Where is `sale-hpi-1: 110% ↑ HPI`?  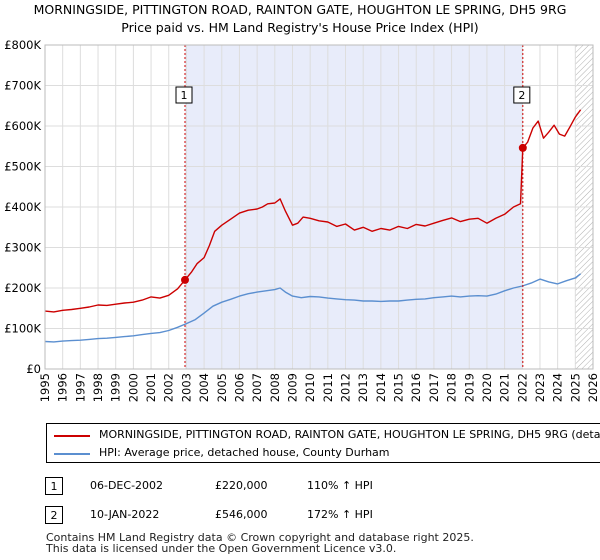
sale-hpi-1: 110% ↑ HPI is located at coordinates (340, 485).